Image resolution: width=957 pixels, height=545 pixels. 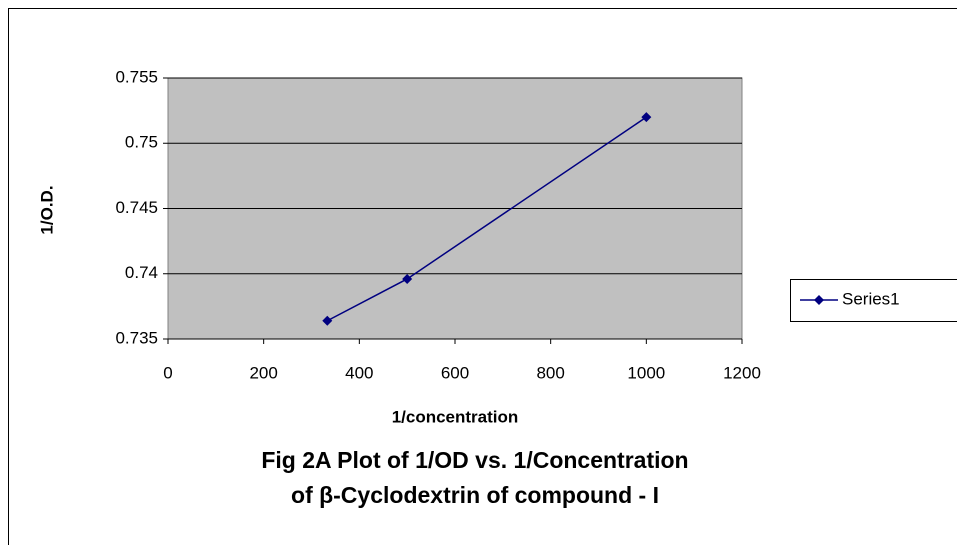 What do you see at coordinates (167, 372) in the screenshot?
I see `x-tick-label: 0` at bounding box center [167, 372].